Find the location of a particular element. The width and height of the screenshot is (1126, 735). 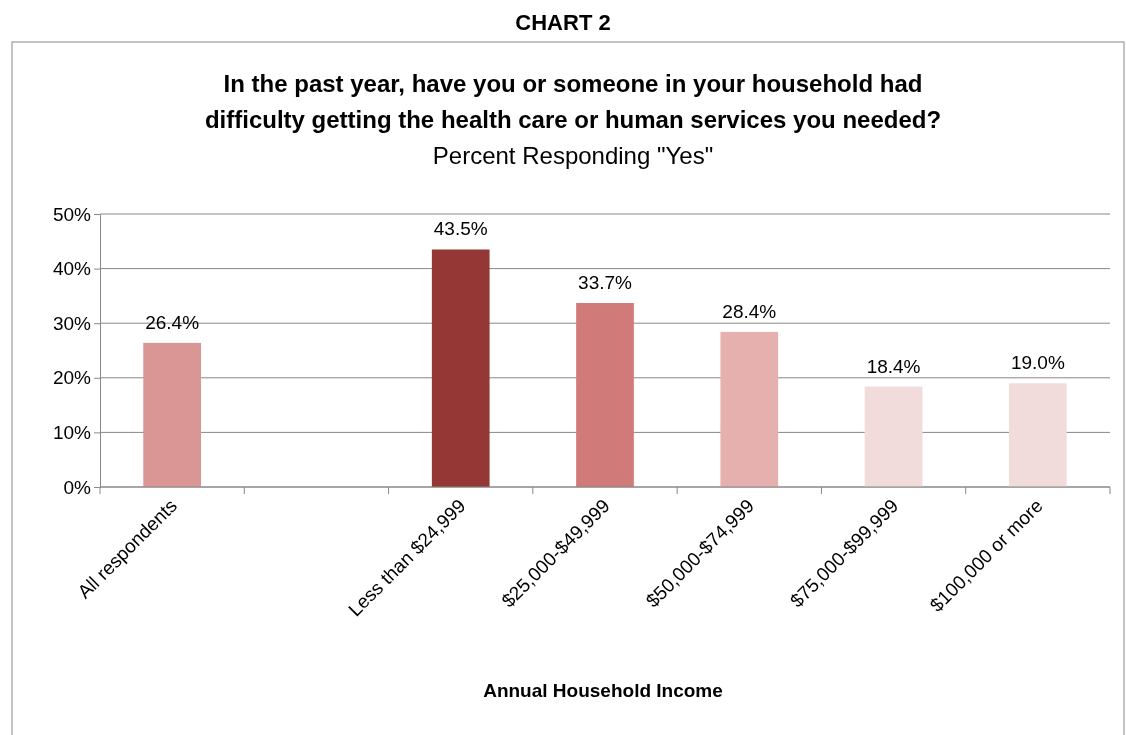

data-label: 18.4% is located at coordinates (893, 366).